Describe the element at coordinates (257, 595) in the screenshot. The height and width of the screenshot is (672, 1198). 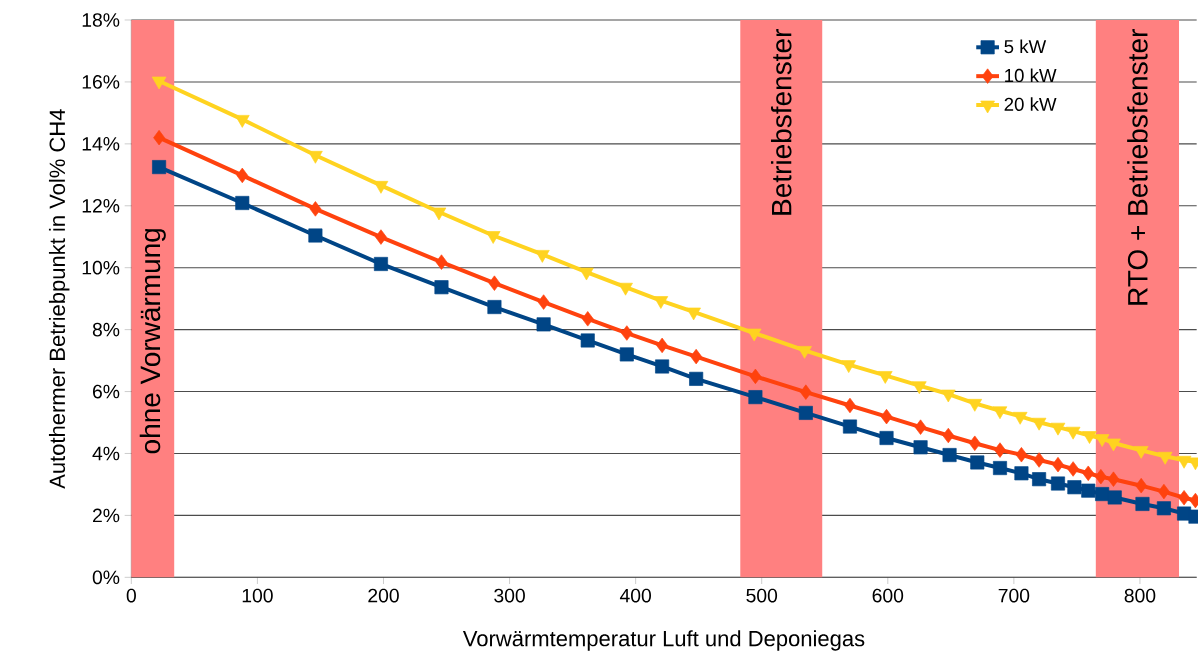
I see `x-tick-label: 100` at that location.